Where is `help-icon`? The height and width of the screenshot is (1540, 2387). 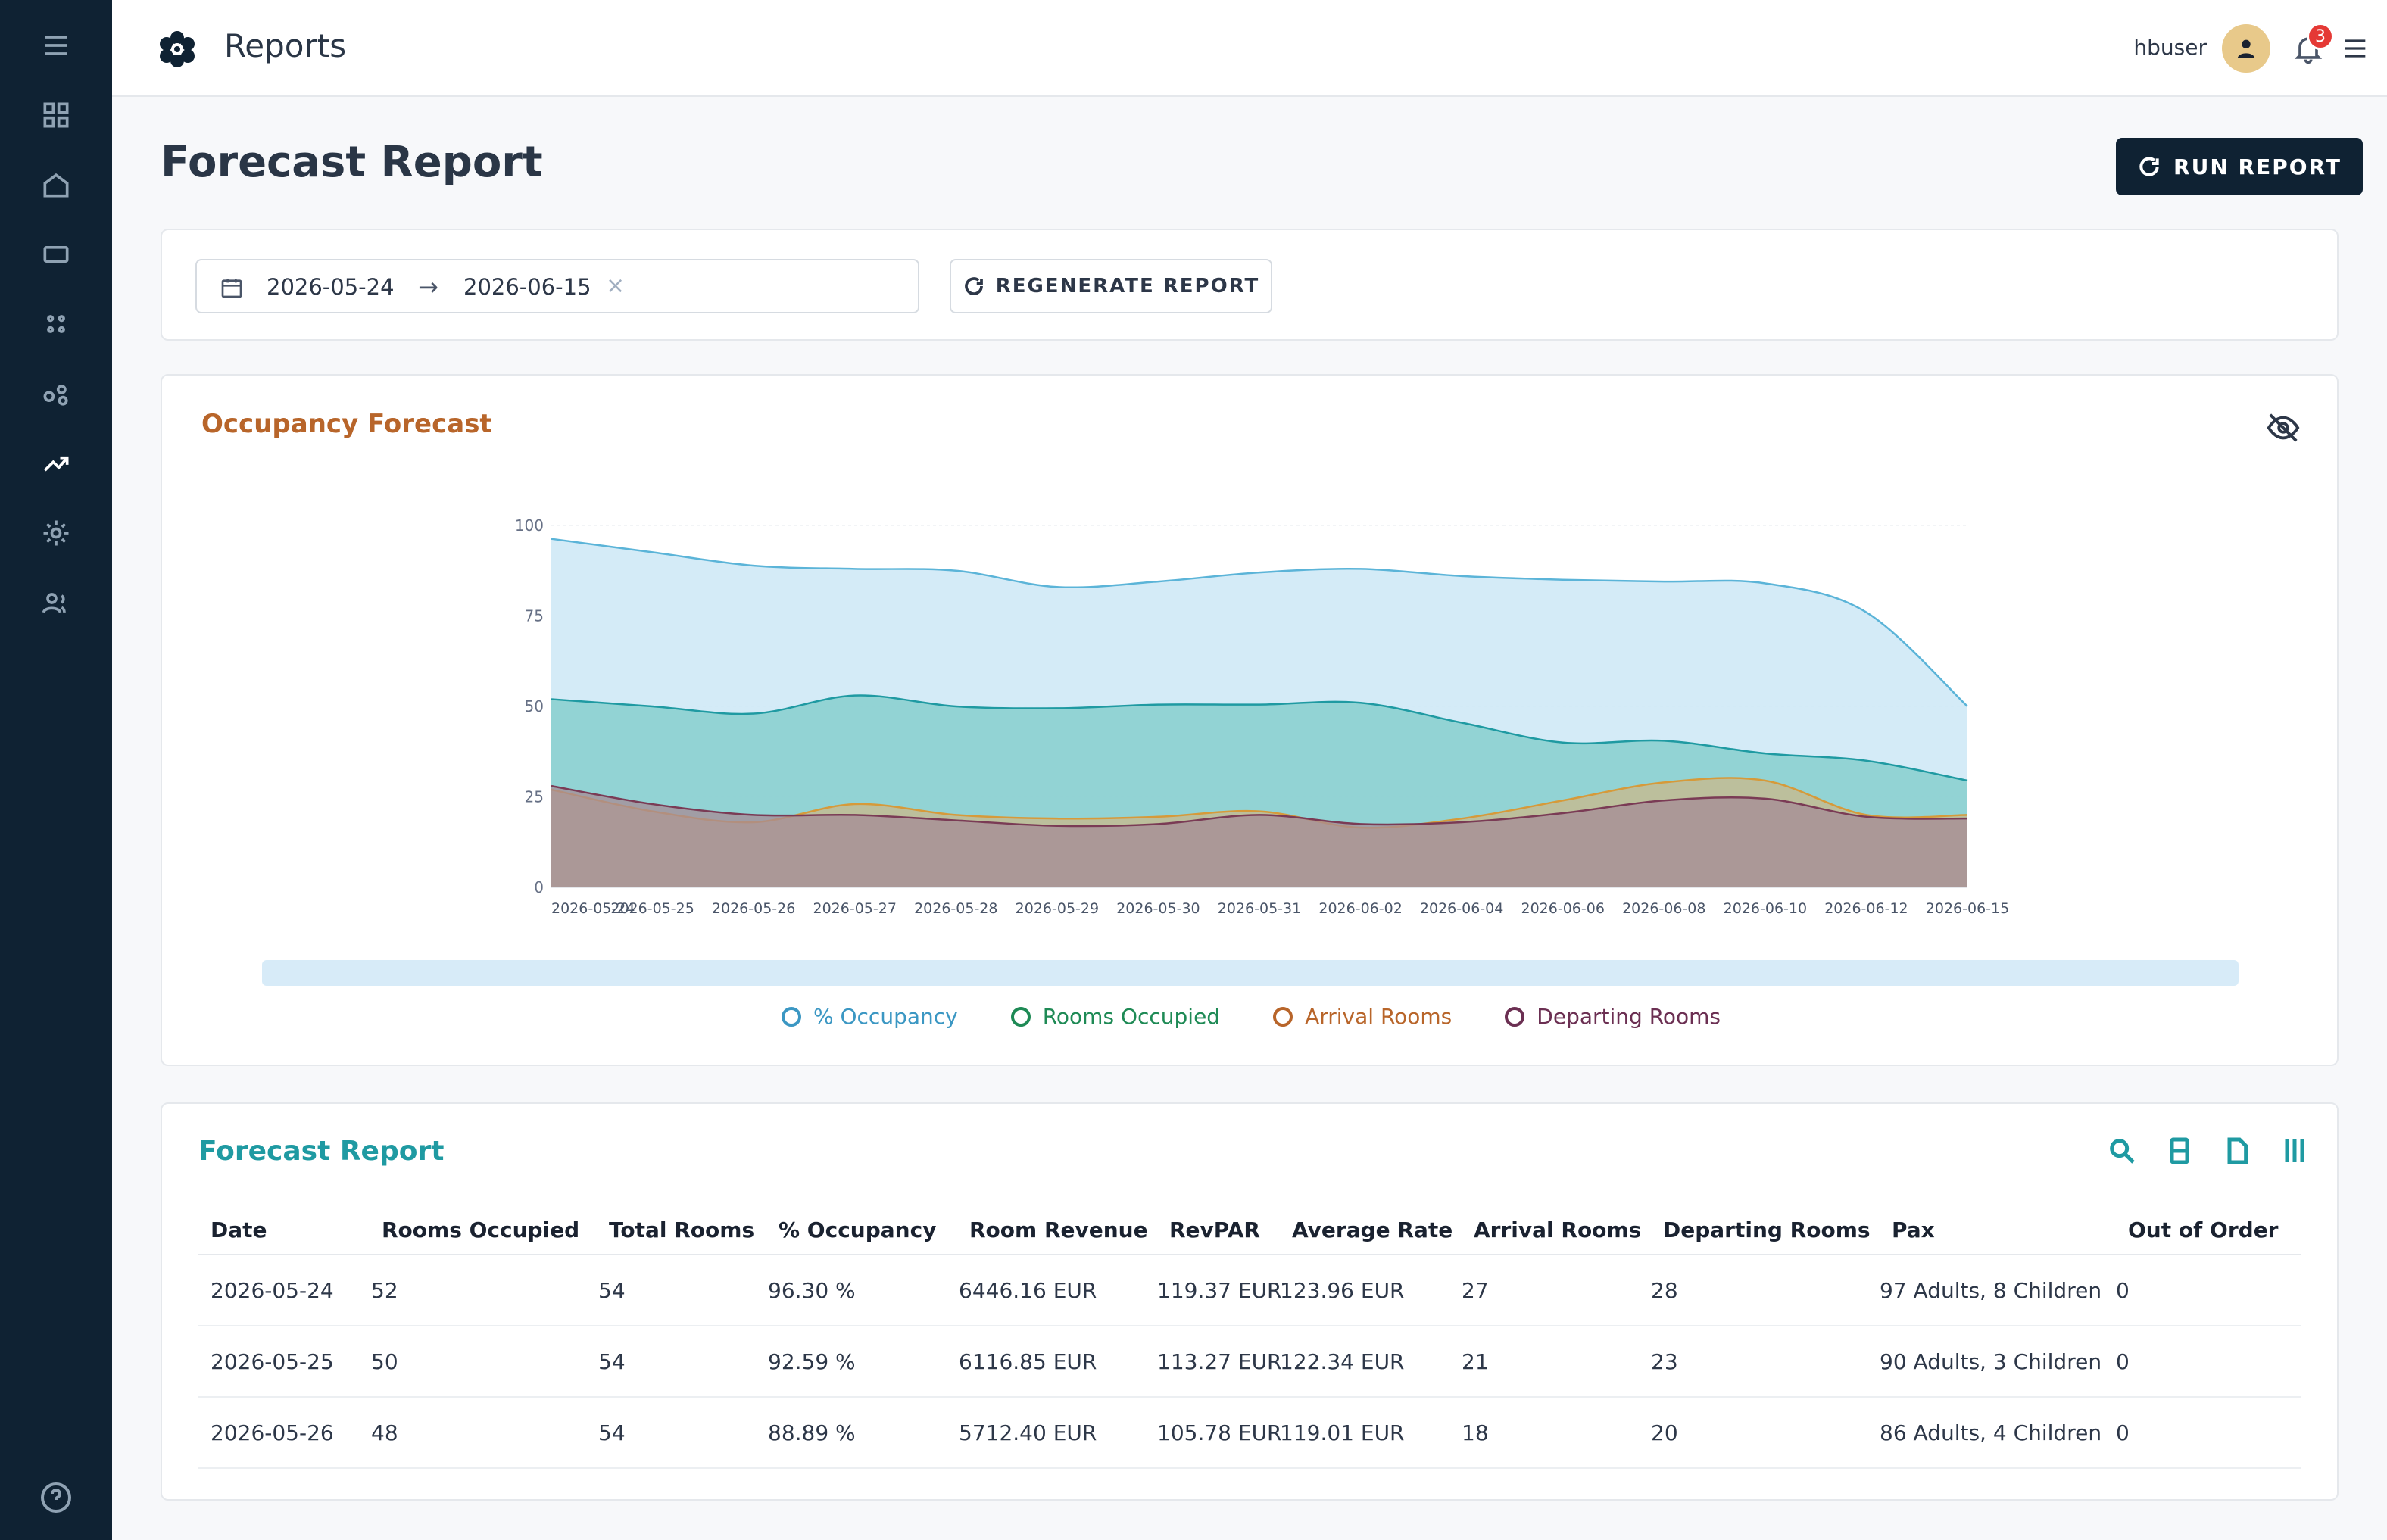
help-icon is located at coordinates (56, 1498).